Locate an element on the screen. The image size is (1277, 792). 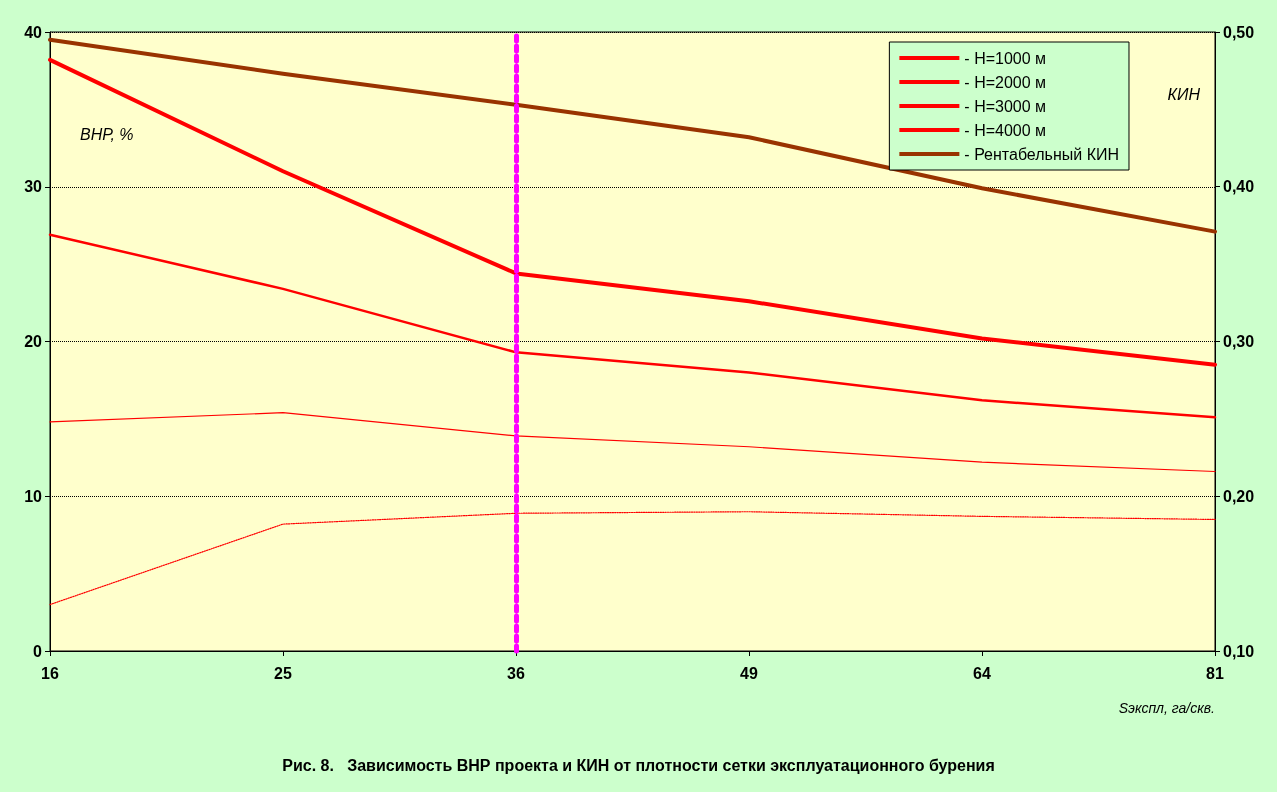
x-tick-label: 36 is located at coordinates (516, 673).